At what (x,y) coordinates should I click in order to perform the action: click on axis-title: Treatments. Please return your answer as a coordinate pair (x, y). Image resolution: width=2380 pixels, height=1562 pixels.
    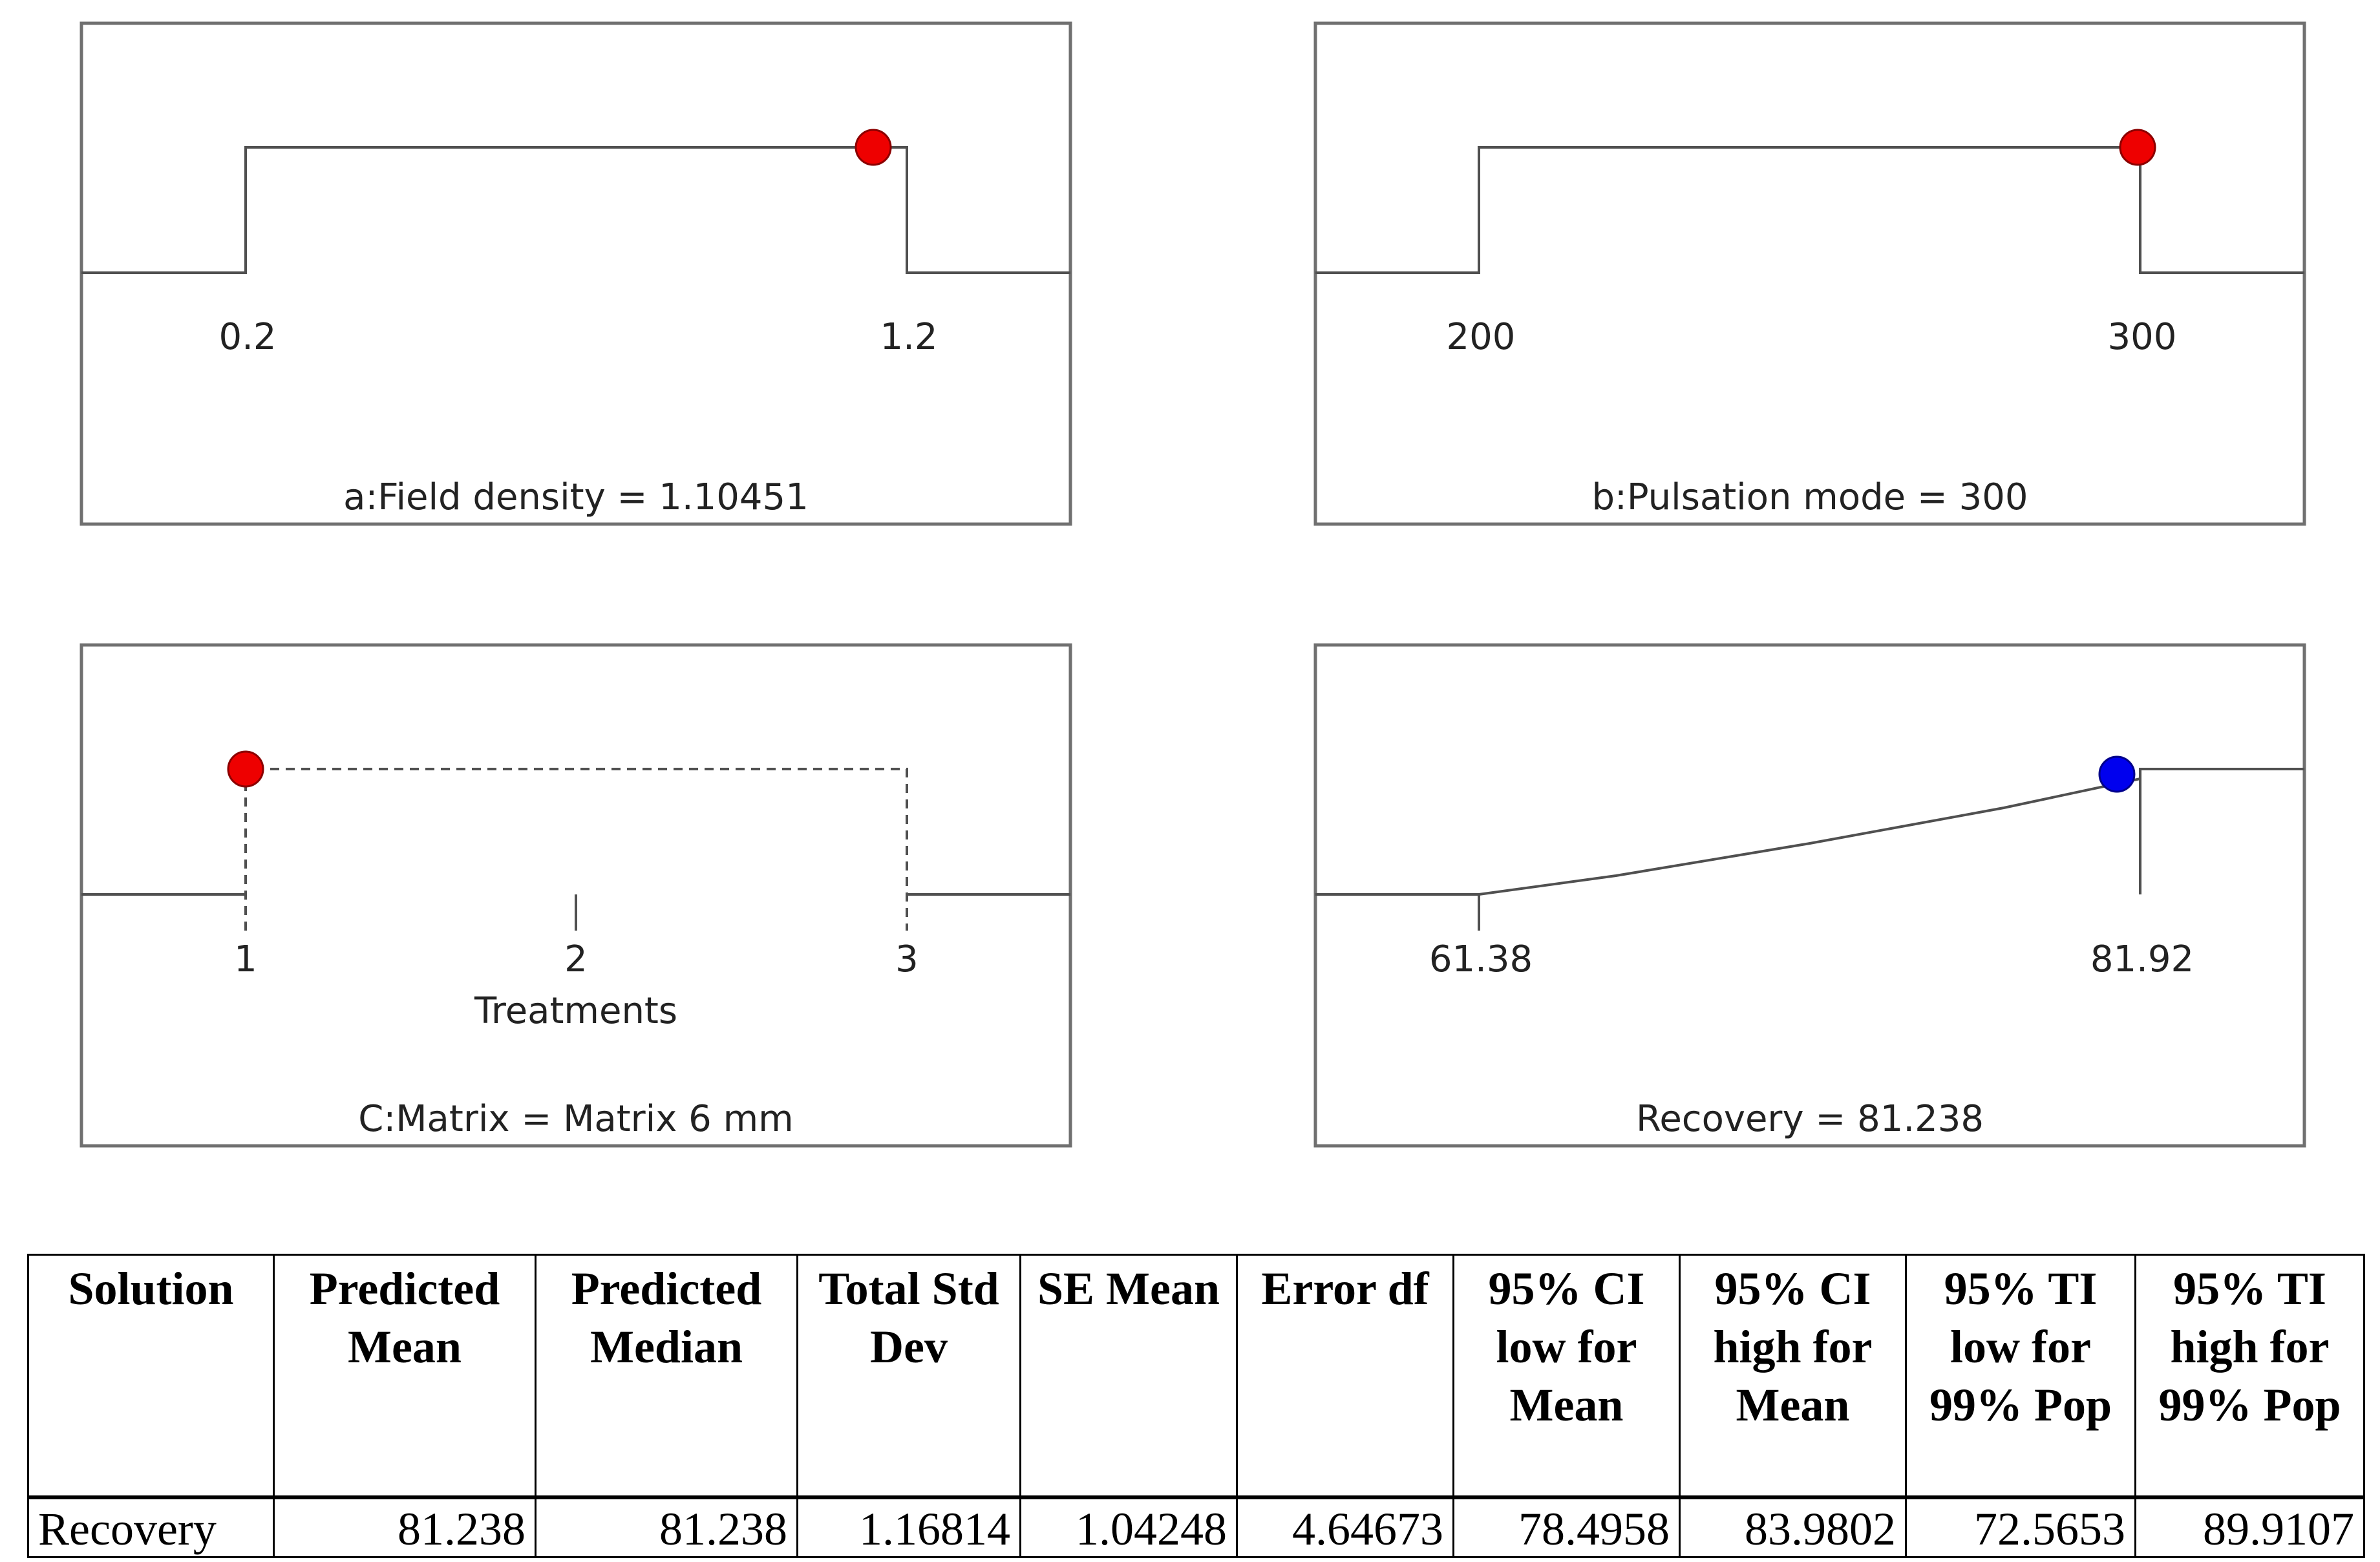
    Looking at the image, I should click on (575, 1011).